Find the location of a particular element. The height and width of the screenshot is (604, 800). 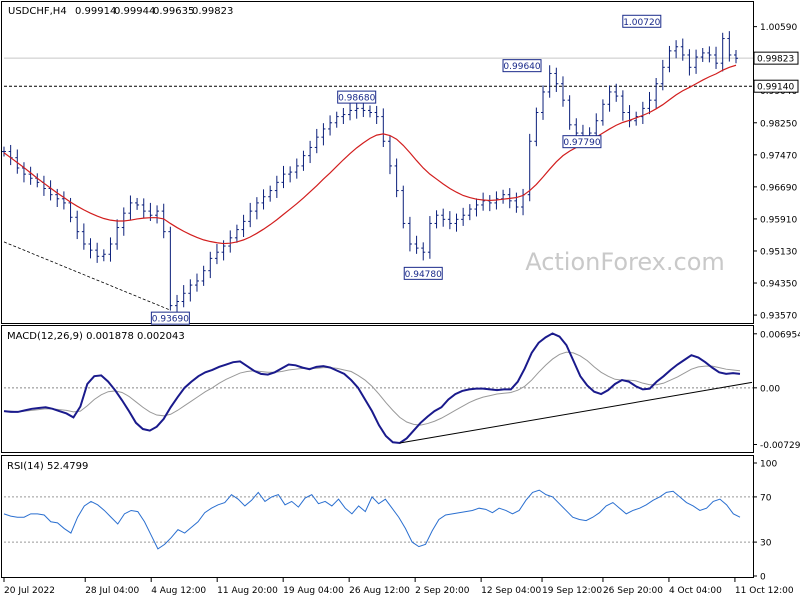

macd-label: MACD(12,26,9) 0.001878 0.002043 is located at coordinates (96, 336).